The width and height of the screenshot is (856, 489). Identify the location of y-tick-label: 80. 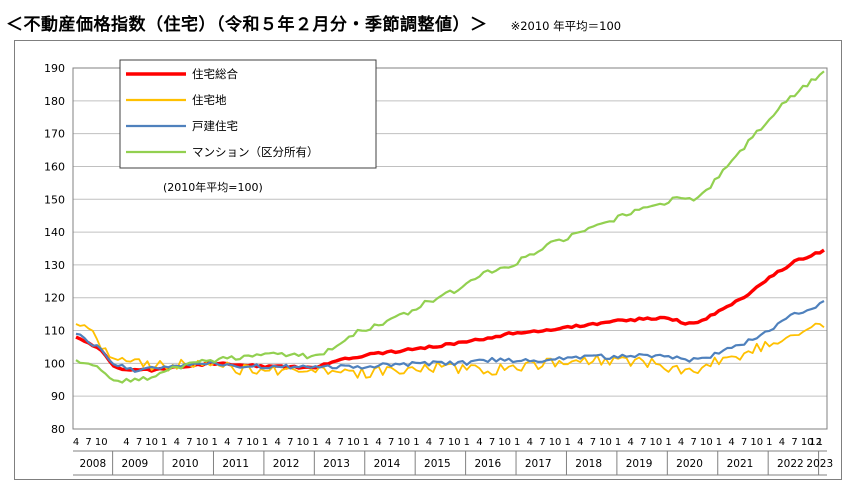
(58, 429).